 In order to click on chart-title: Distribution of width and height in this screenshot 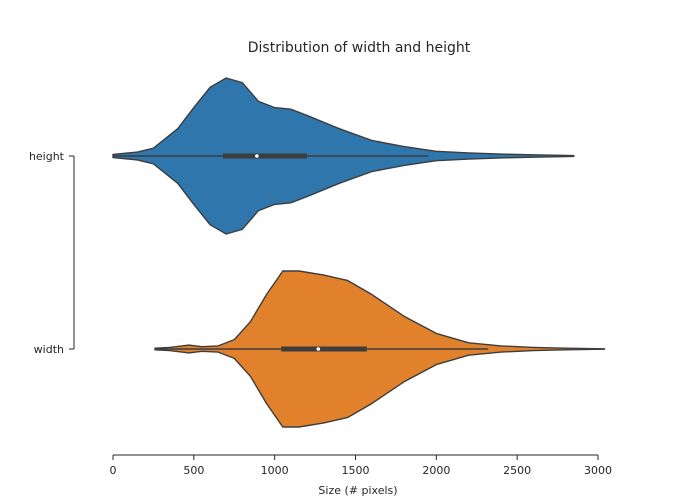, I will do `click(359, 48)`.